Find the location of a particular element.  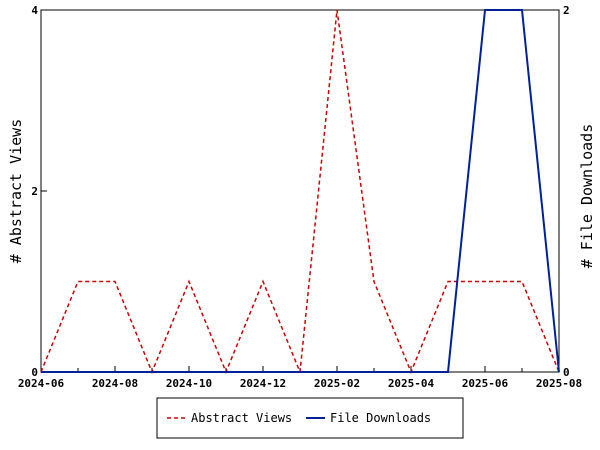

legend-label-file-downloads: File Downloads is located at coordinates (380, 418).